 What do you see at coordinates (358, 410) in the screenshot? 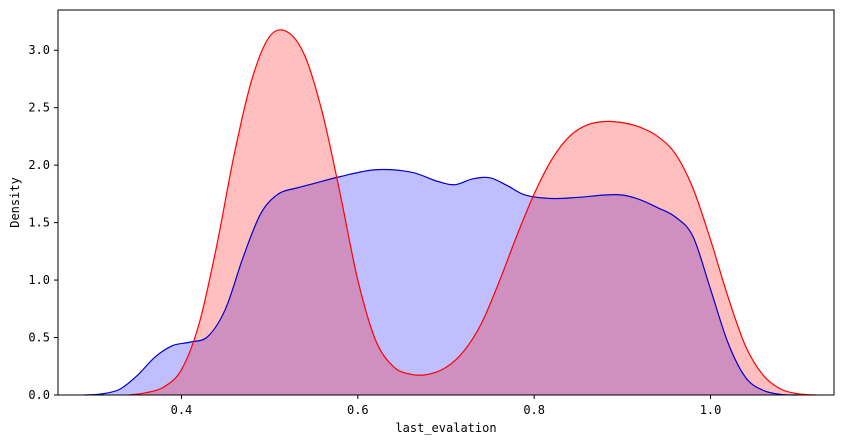
I see `x-tick-label: 0.6` at bounding box center [358, 410].